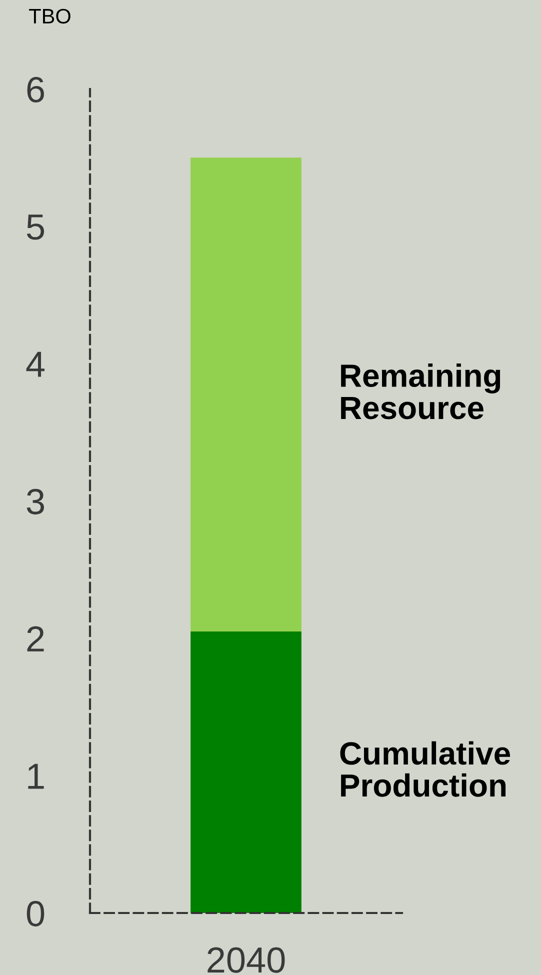  Describe the element at coordinates (35, 639) in the screenshot. I see `y-tick-label: 2` at that location.